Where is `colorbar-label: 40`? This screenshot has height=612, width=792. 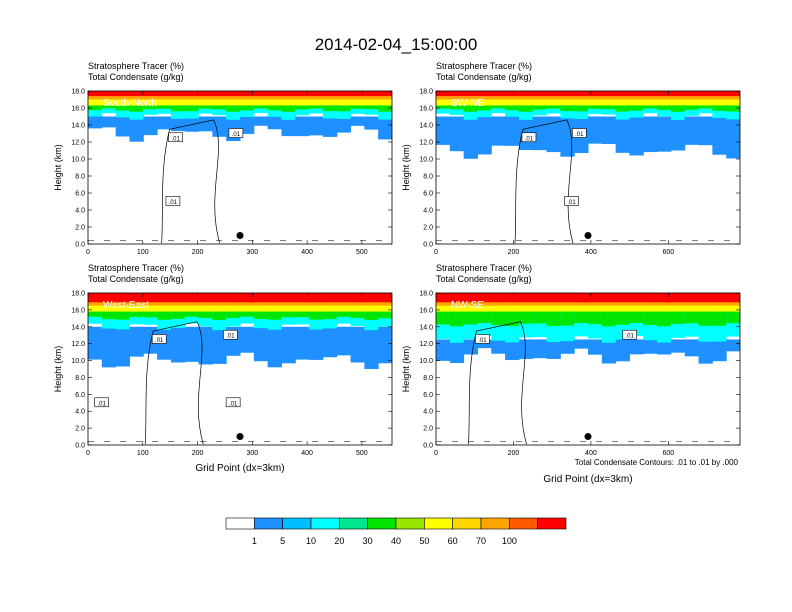
colorbar-label: 40 is located at coordinates (396, 541).